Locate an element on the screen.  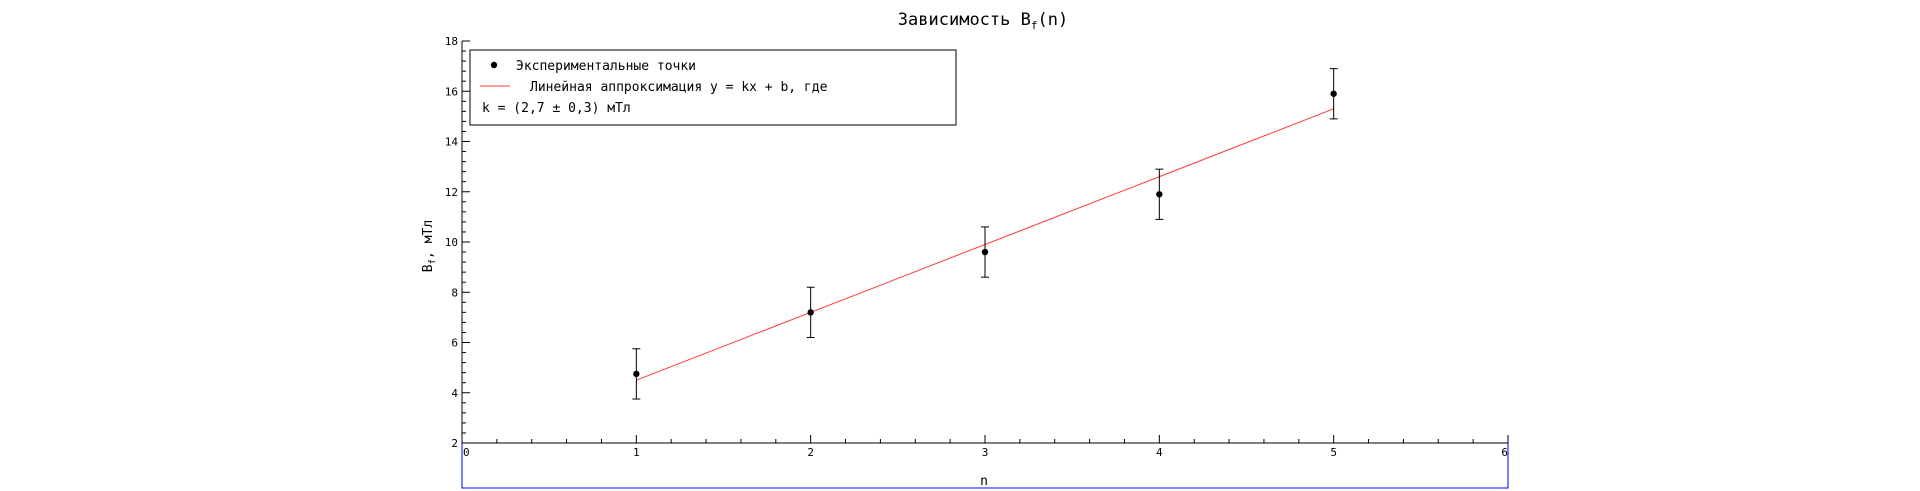
legend-label-points: Экспериментальные точки is located at coordinates (606, 66).